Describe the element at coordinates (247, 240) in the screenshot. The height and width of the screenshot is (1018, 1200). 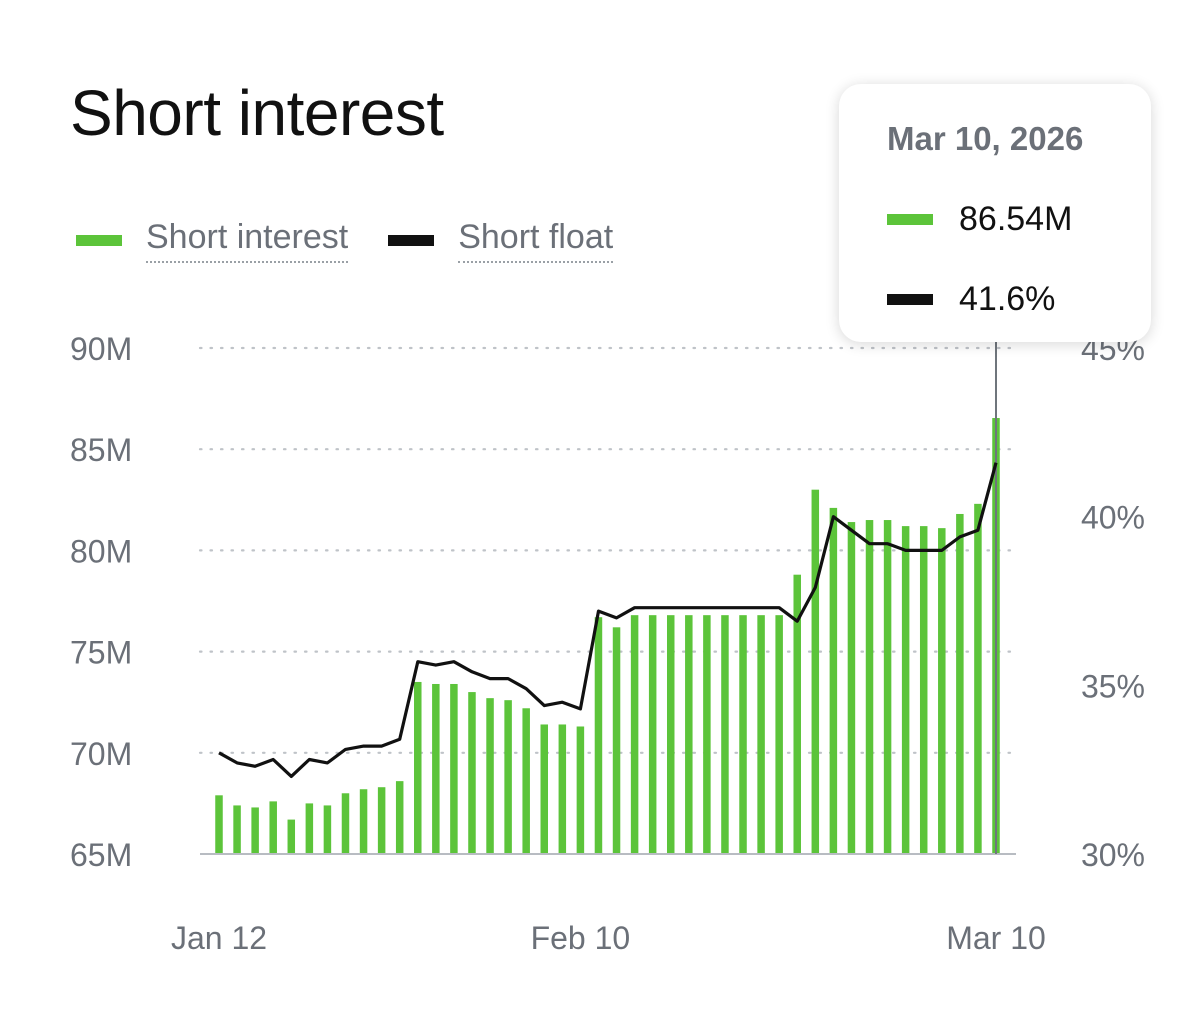
I see `legend-label-short-interest: Short interest` at that location.